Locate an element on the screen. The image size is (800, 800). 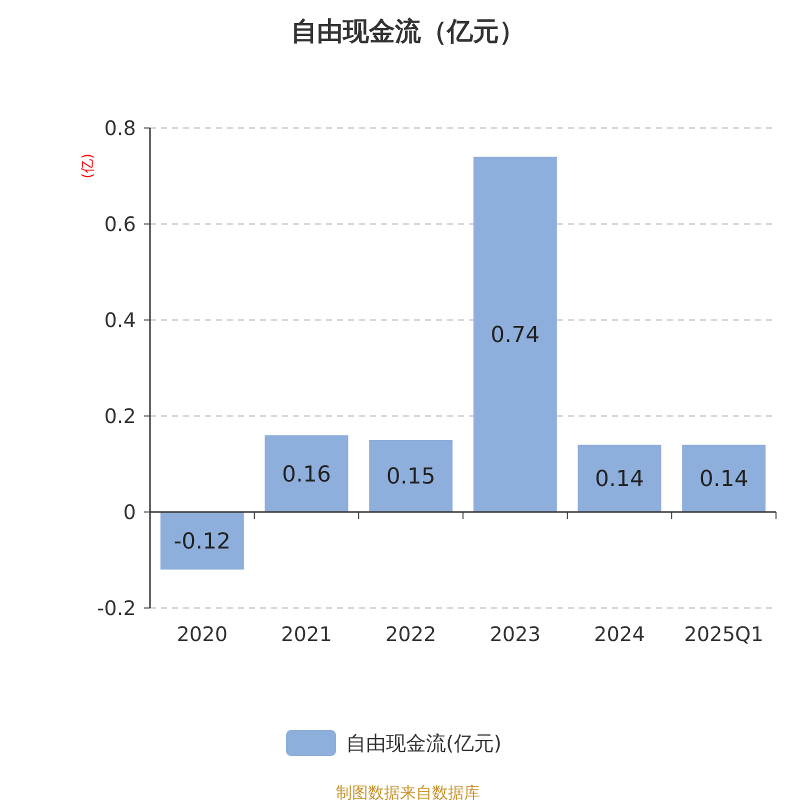
data-label: 0.16 is located at coordinates (306, 475).